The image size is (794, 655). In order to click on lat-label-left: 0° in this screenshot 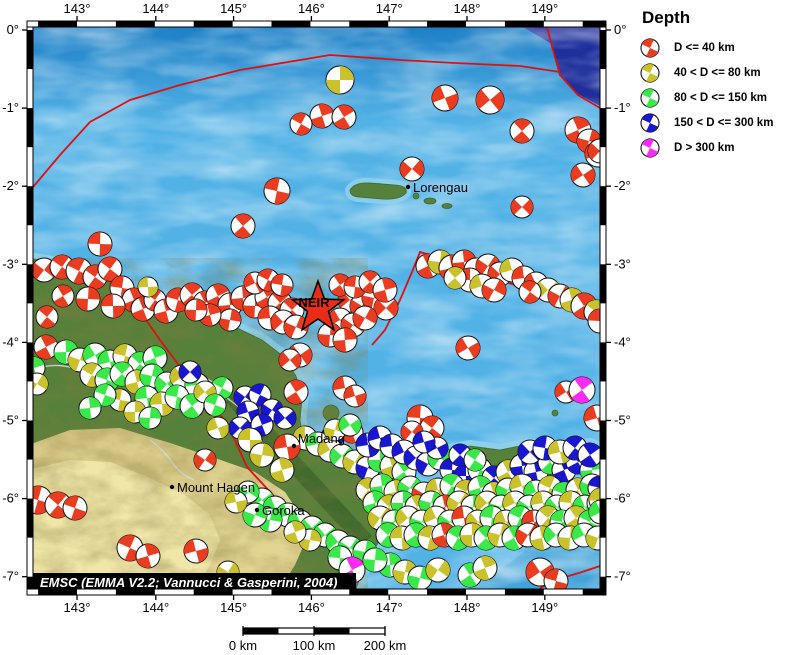, I will do `click(13, 29)`.